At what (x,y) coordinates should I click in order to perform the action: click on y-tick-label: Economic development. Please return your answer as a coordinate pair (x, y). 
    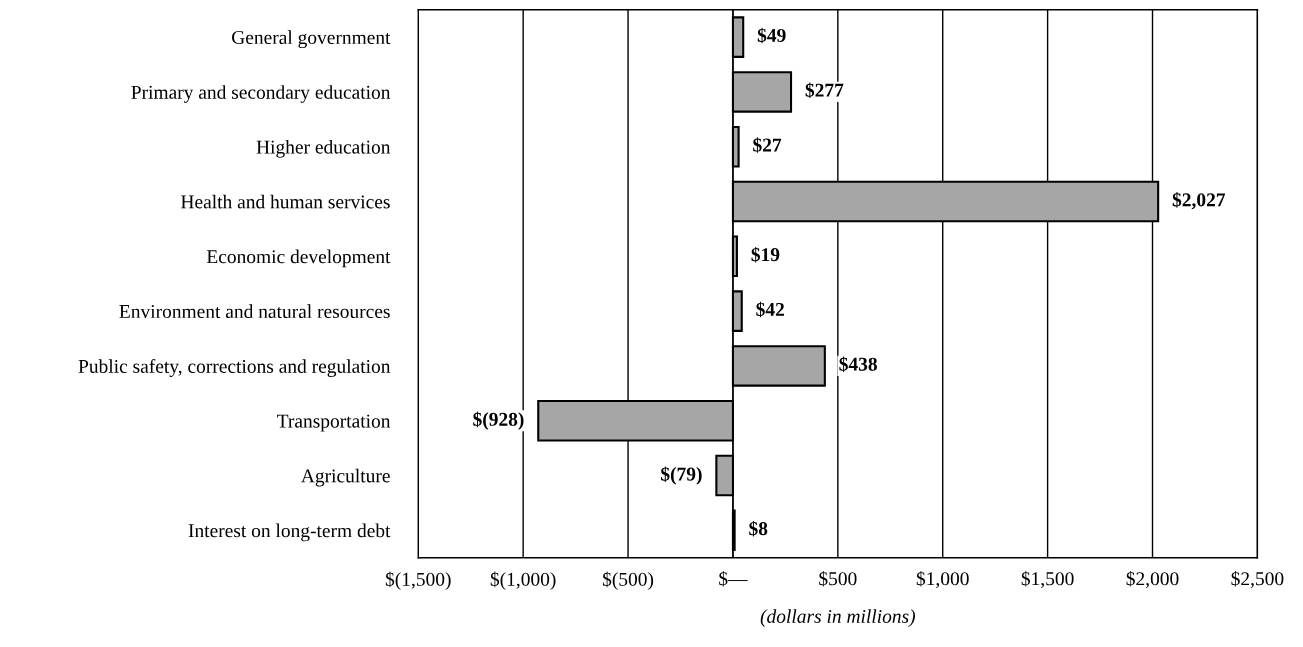
    Looking at the image, I should click on (298, 258).